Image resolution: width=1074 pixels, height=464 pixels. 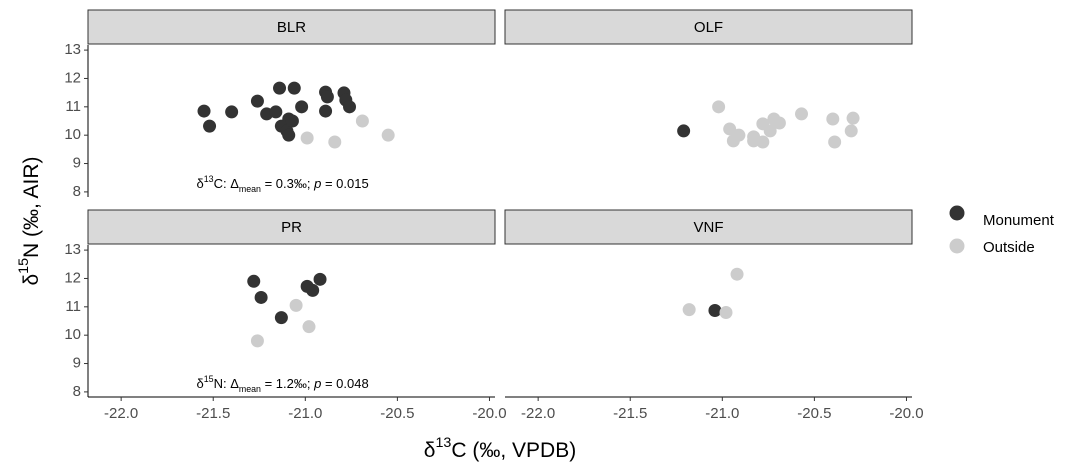 I want to click on legend-label: Monument, so click(x=1019, y=220).